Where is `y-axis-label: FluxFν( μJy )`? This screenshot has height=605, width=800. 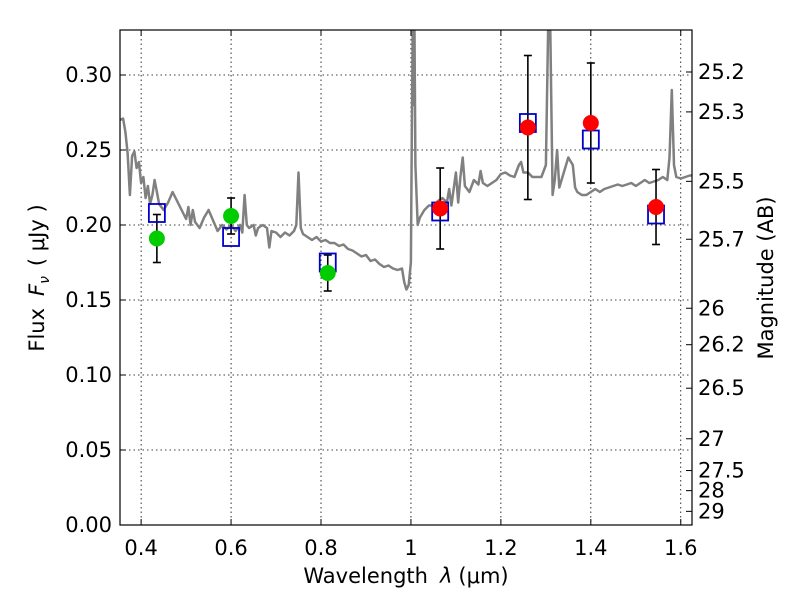 y-axis-label: FluxFν( μJy ) is located at coordinates (39, 277).